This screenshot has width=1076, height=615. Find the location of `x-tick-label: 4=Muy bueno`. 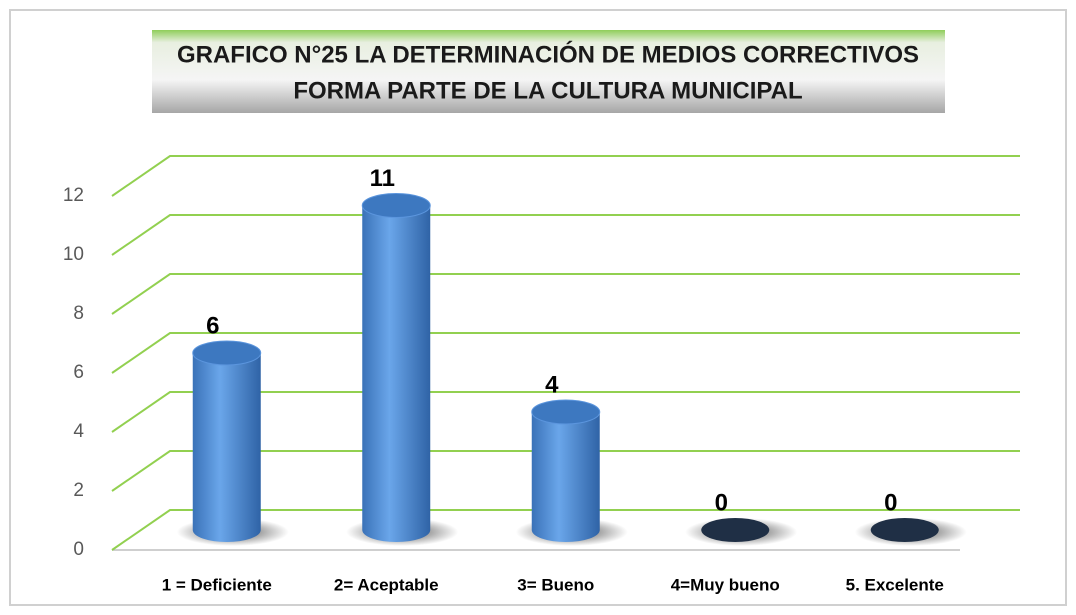

x-tick-label: 4=Muy bueno is located at coordinates (725, 584).